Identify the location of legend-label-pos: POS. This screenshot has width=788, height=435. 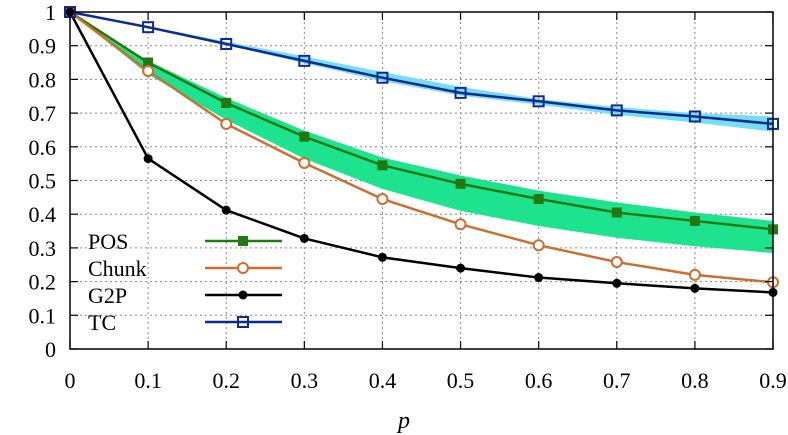
(108, 241).